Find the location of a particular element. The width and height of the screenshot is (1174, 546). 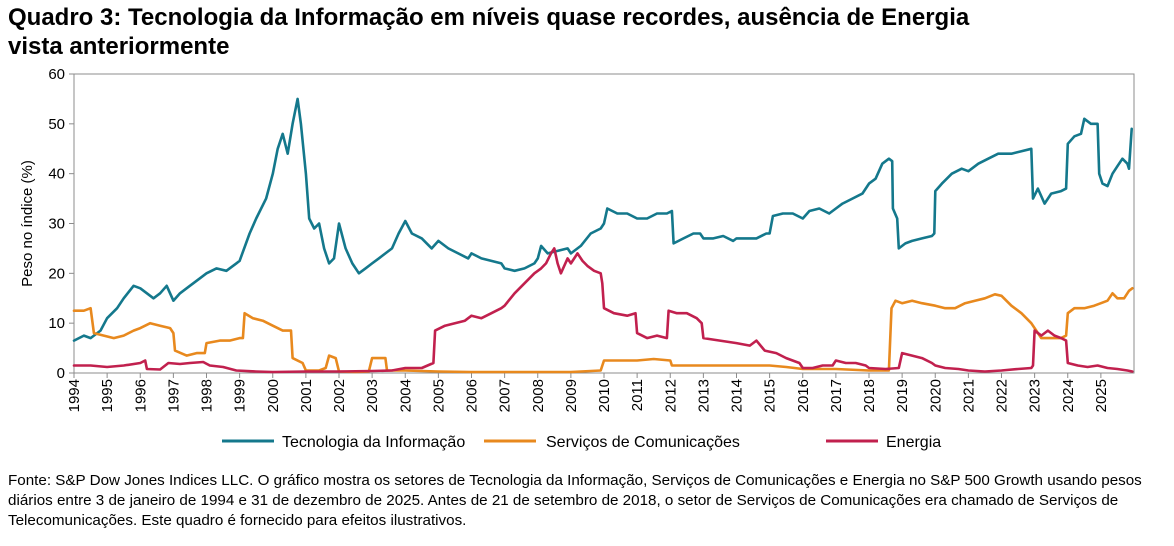

x-tick-label: 1996 is located at coordinates (140, 395).